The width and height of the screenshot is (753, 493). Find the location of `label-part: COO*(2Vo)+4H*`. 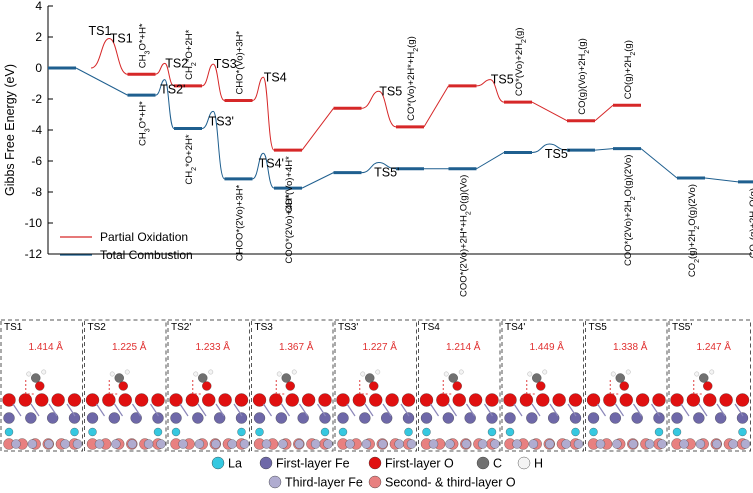

label-part: COO*(2Vo)+4H* is located at coordinates (289, 229).